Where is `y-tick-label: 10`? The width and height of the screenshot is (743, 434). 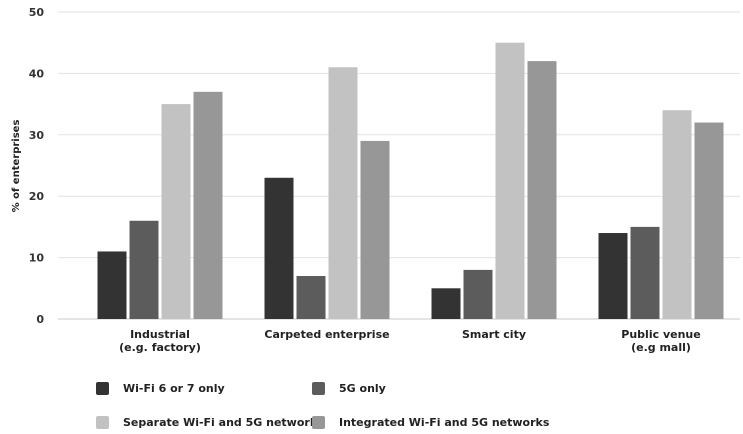
y-tick-label: 10 is located at coordinates (37, 258).